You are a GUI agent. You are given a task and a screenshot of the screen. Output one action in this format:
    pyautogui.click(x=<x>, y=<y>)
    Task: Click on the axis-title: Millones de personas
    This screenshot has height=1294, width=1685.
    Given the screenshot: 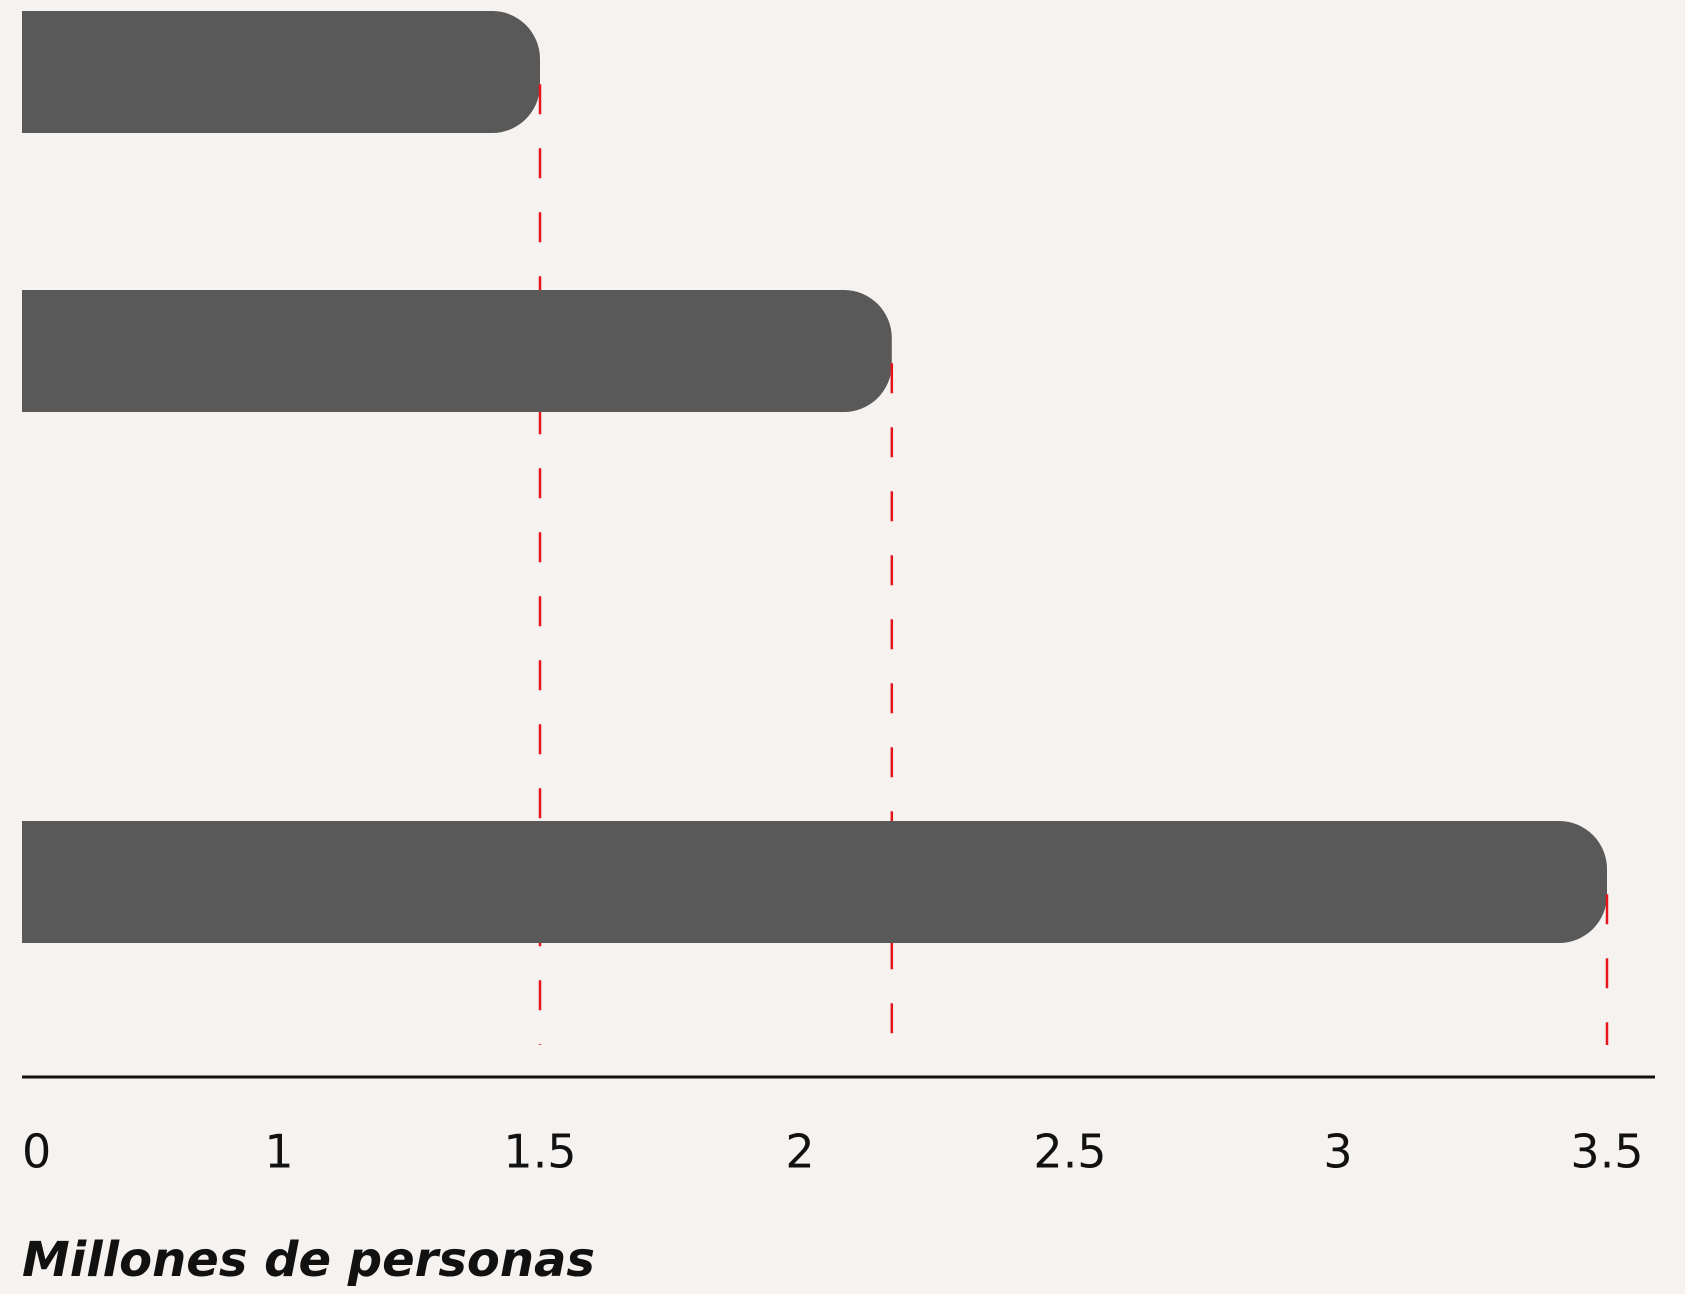 What is the action you would take?
    pyautogui.click(x=308, y=1260)
    